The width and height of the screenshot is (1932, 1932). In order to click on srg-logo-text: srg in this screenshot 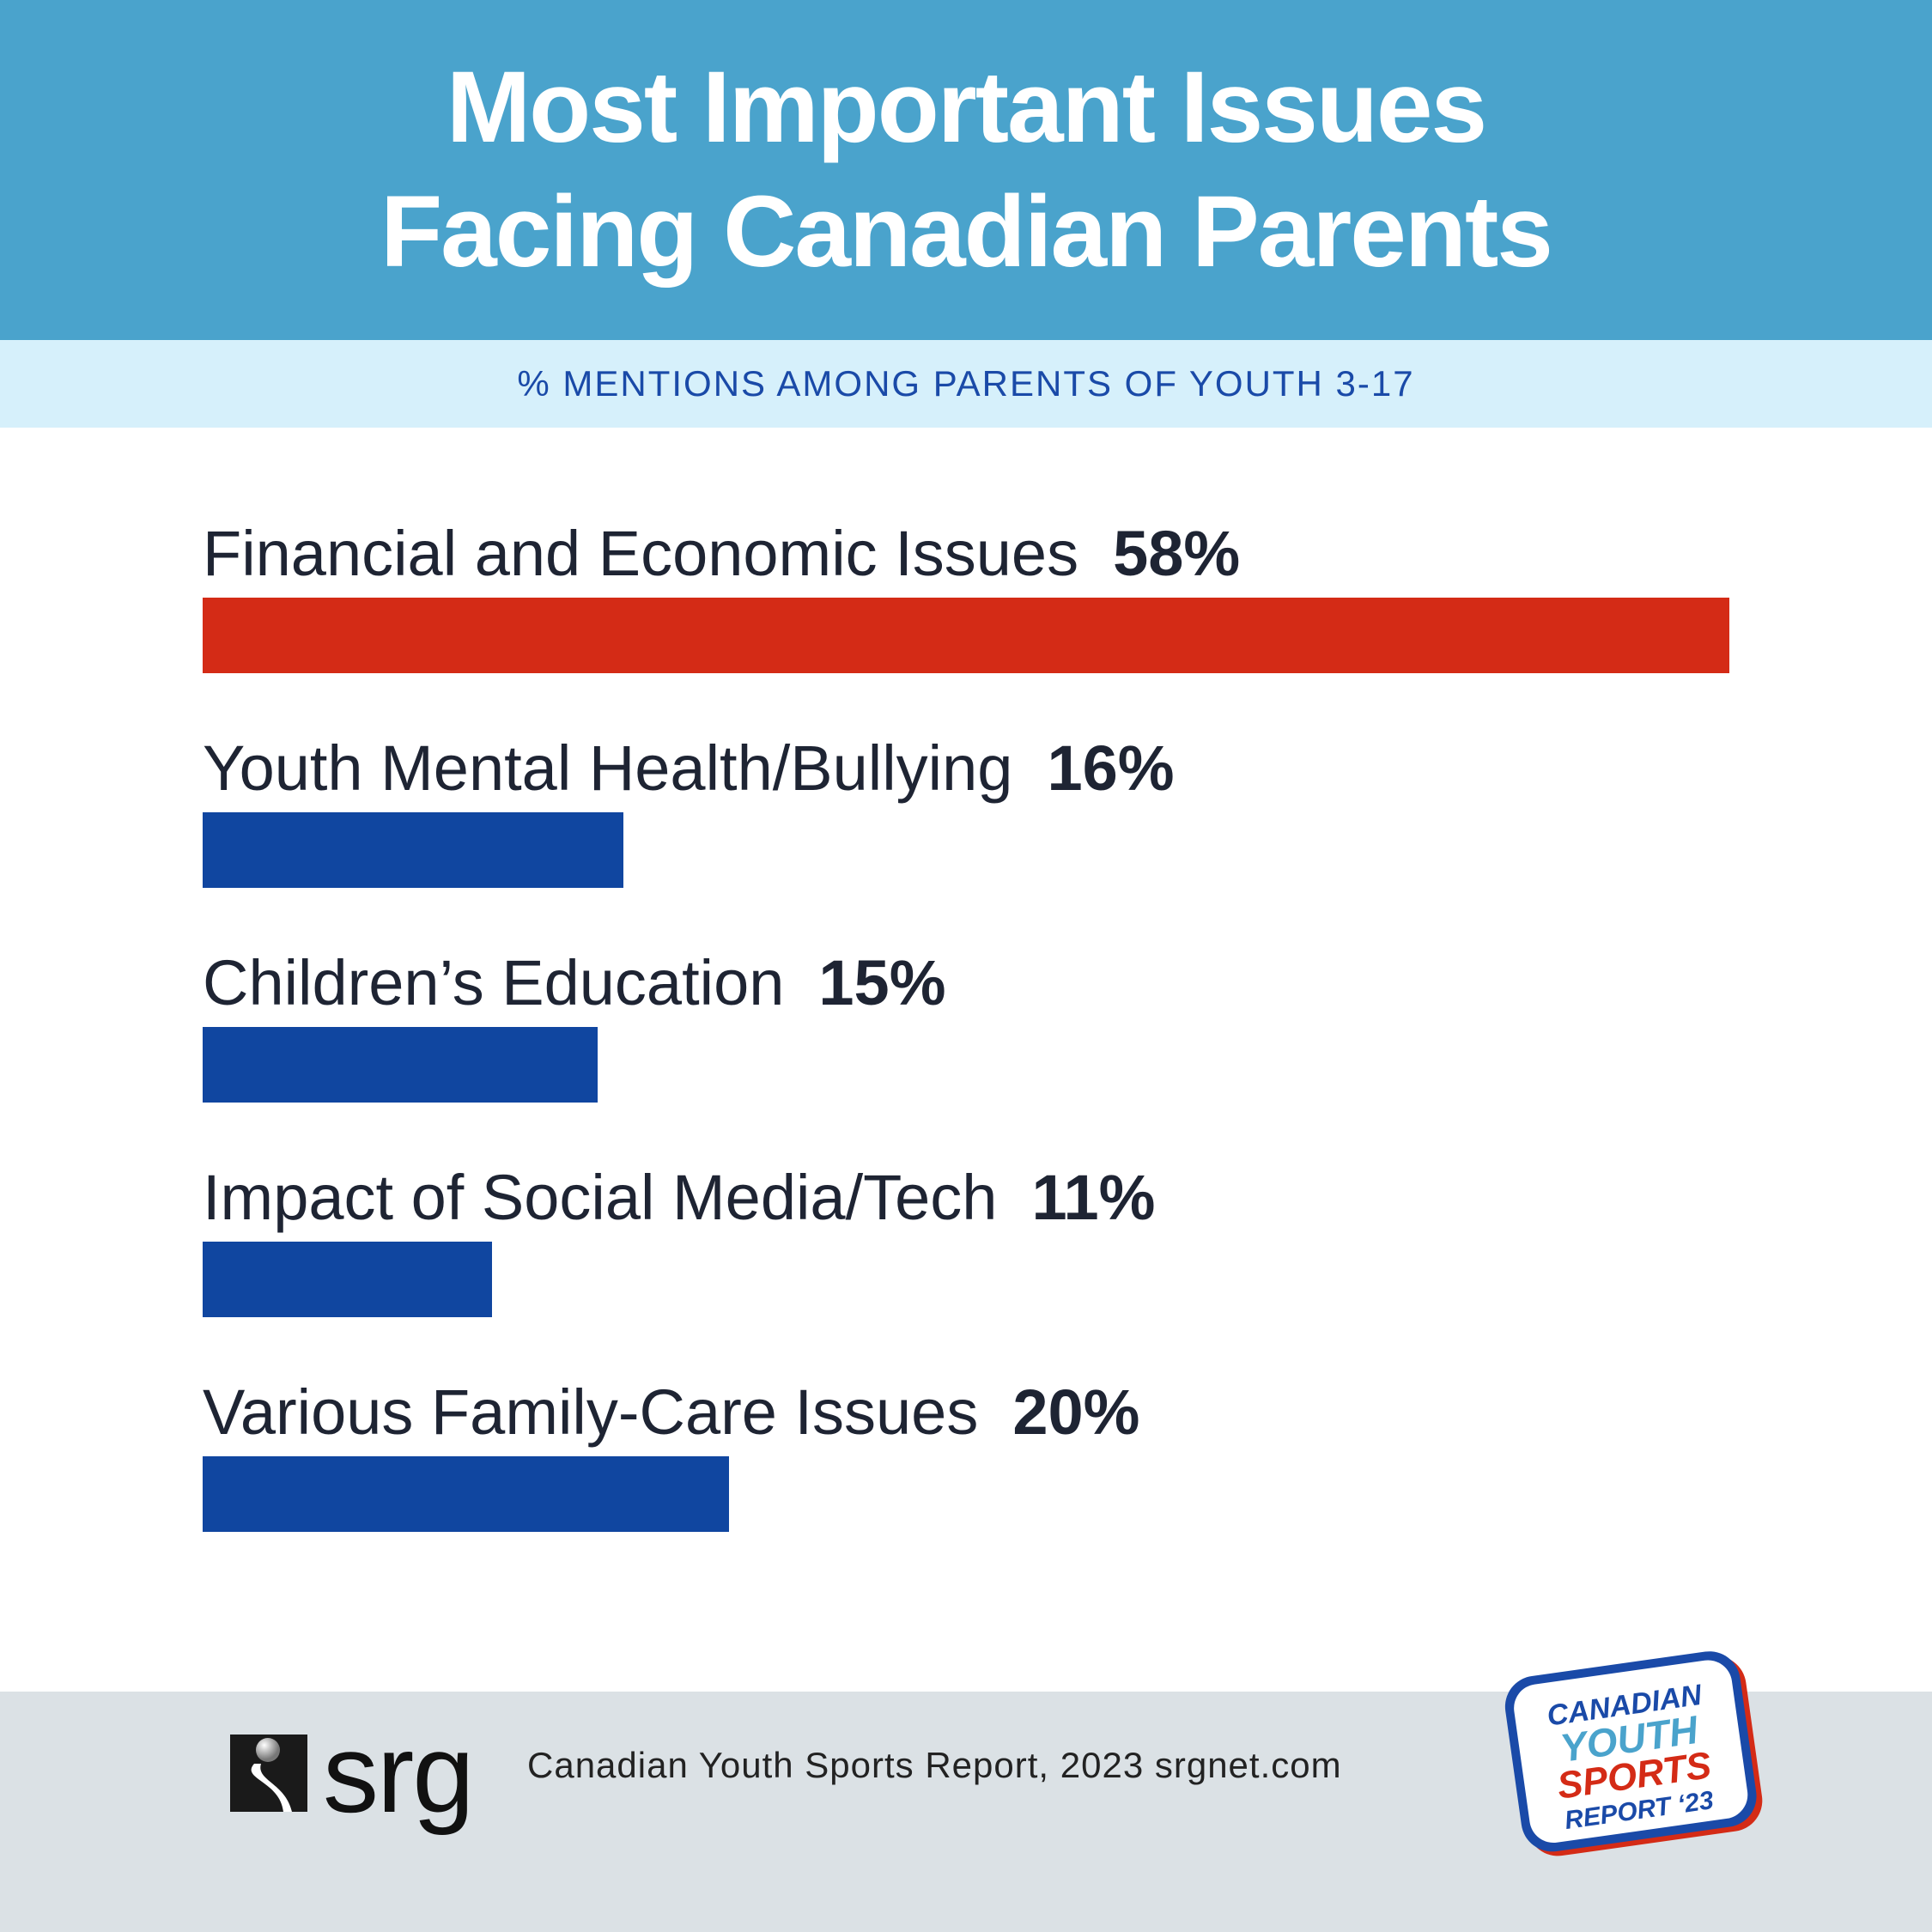, I will do `click(399, 1773)`.